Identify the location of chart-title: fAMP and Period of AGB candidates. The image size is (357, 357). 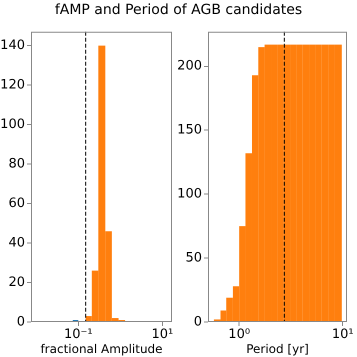
(179, 10).